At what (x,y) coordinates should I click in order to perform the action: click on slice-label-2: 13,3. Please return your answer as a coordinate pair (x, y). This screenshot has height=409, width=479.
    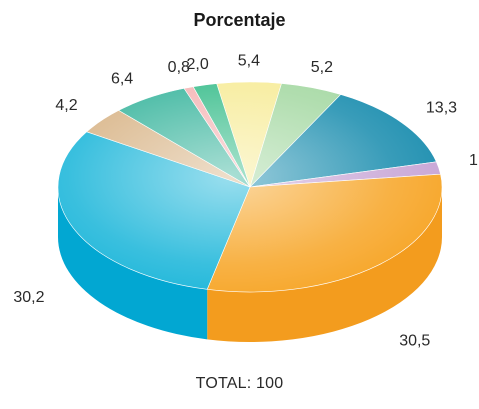
    Looking at the image, I should click on (441, 108).